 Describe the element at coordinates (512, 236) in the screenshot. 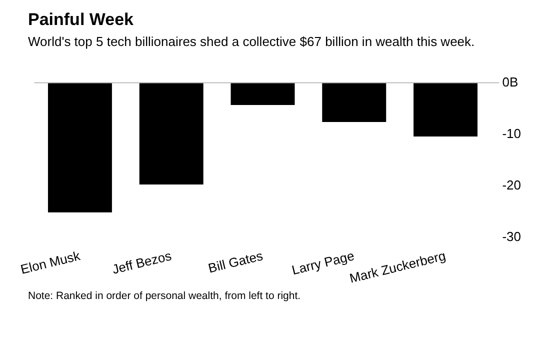

I see `y-tick-label: -30` at that location.